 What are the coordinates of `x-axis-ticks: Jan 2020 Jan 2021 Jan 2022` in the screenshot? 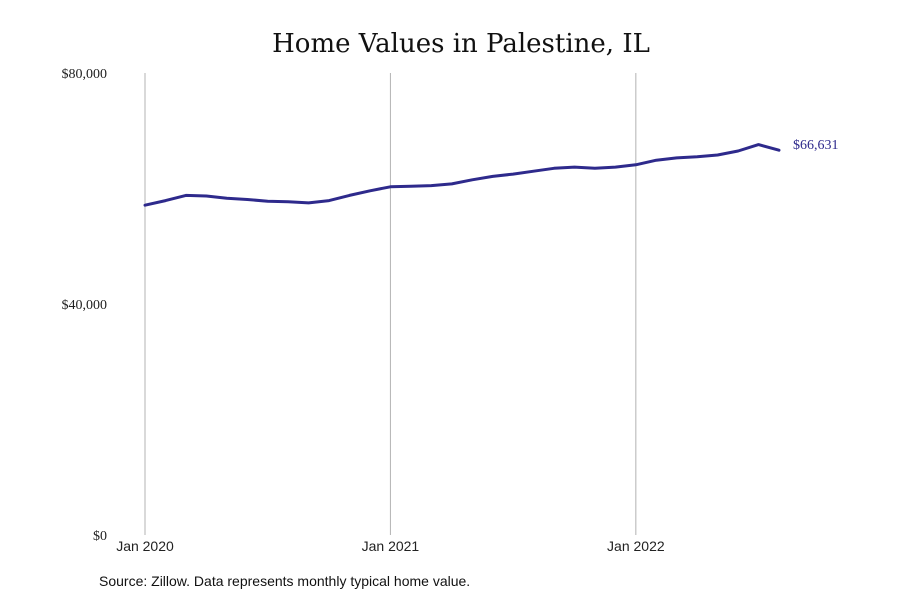 It's located at (390, 546).